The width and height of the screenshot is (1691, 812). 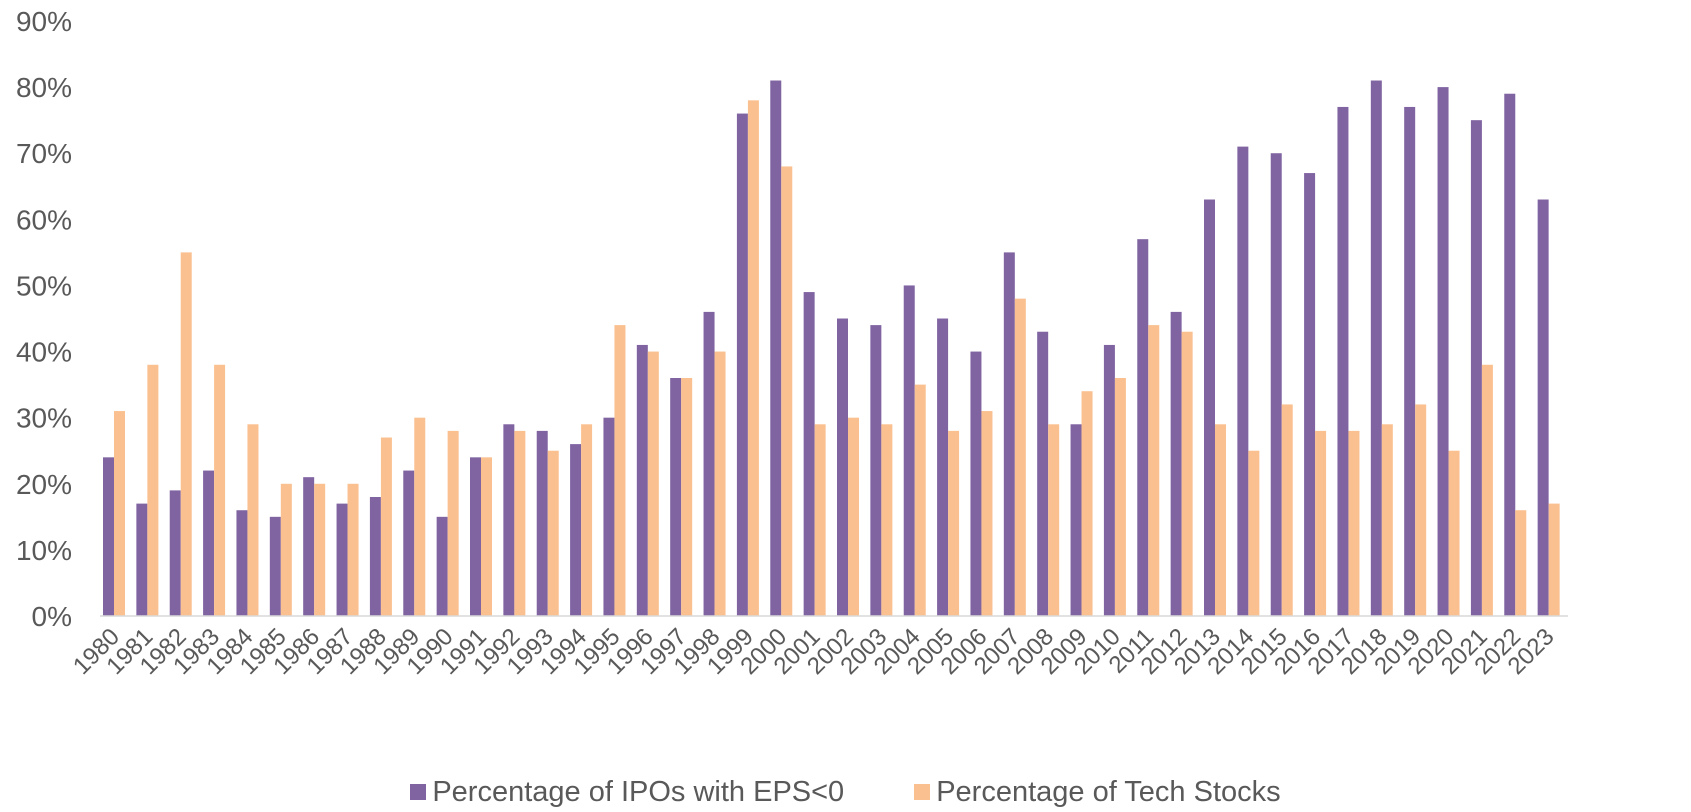 I want to click on bar-ipos-eps-negative-2013, so click(x=1209, y=407).